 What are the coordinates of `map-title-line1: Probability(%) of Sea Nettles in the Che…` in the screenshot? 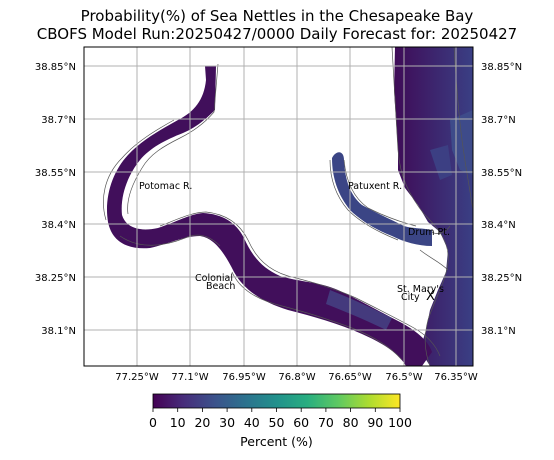 It's located at (277, 16).